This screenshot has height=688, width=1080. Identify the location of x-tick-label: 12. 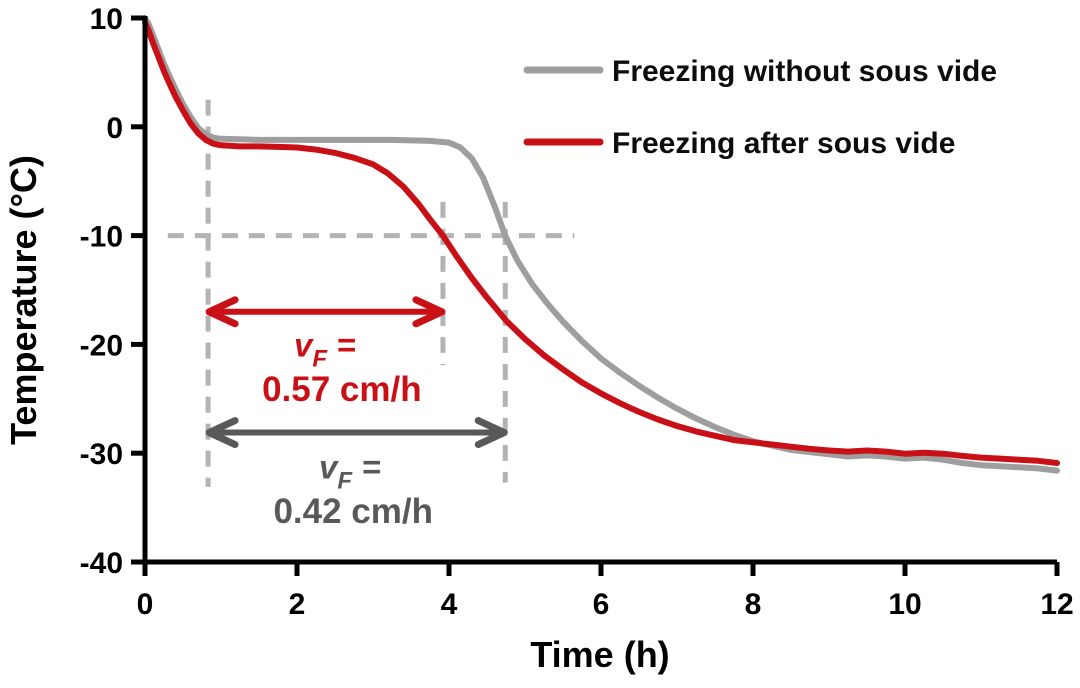
(1056, 604).